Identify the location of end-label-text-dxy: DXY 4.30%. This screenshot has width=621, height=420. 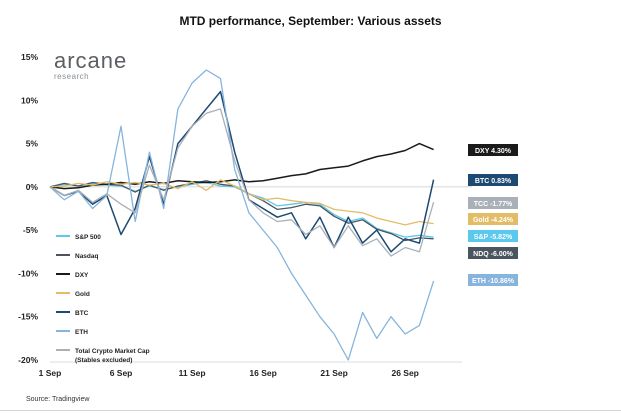
(493, 151).